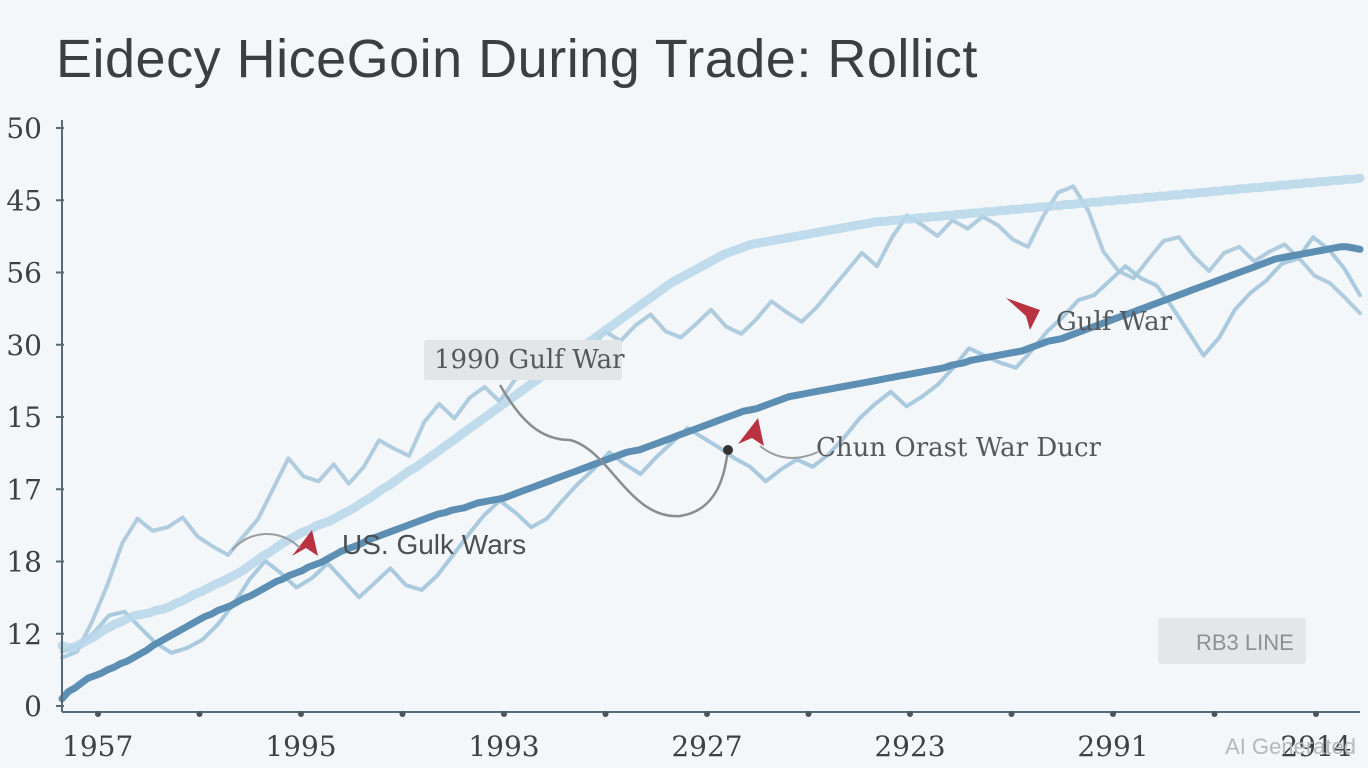 This screenshot has height=768, width=1368. What do you see at coordinates (24, 417) in the screenshot?
I see `y-tick-label: 15` at bounding box center [24, 417].